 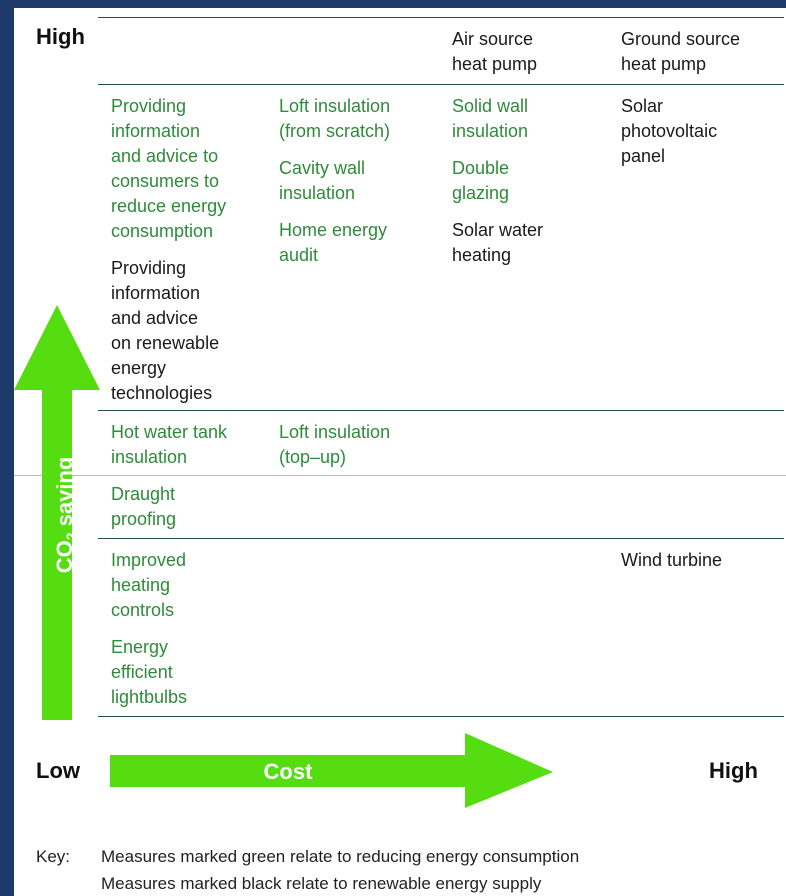 I want to click on measure: Solar photovoltaic panel, so click(x=669, y=131).